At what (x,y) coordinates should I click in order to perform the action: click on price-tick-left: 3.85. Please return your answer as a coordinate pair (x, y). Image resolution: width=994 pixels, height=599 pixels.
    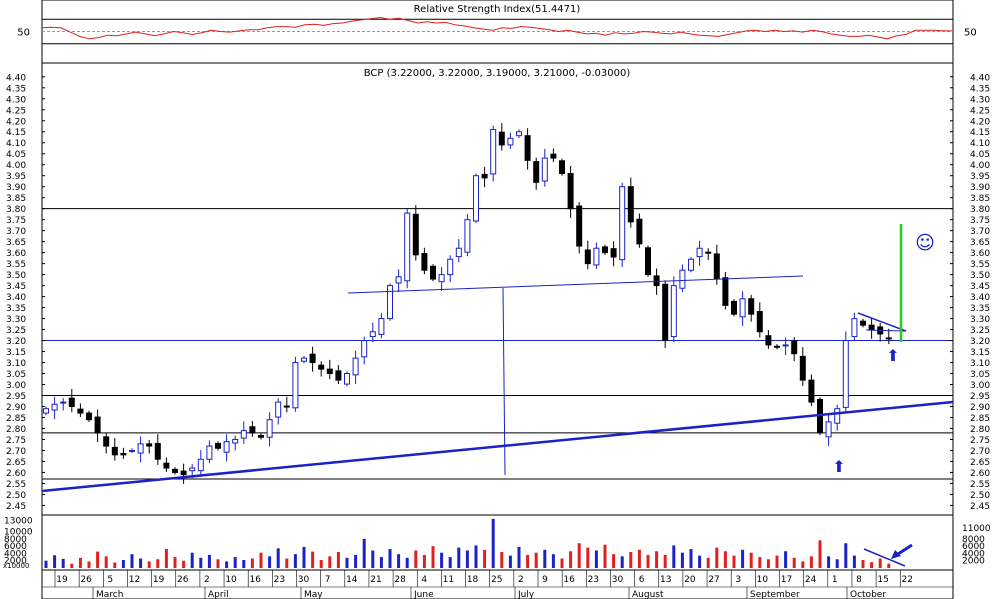
    Looking at the image, I should click on (16, 199).